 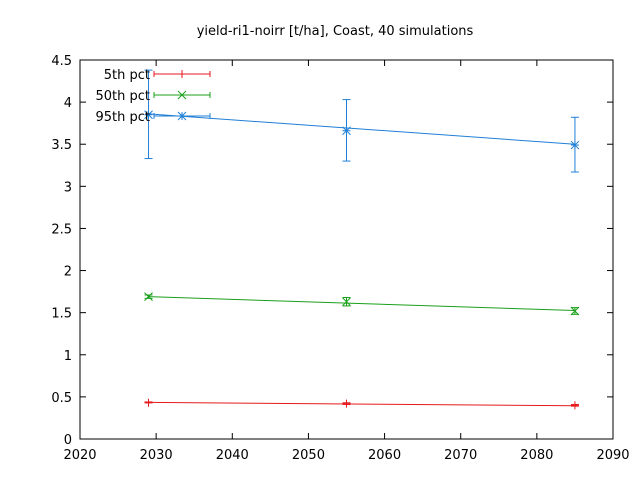 What do you see at coordinates (61, 314) in the screenshot?
I see `y-tick-label: 1.5` at bounding box center [61, 314].